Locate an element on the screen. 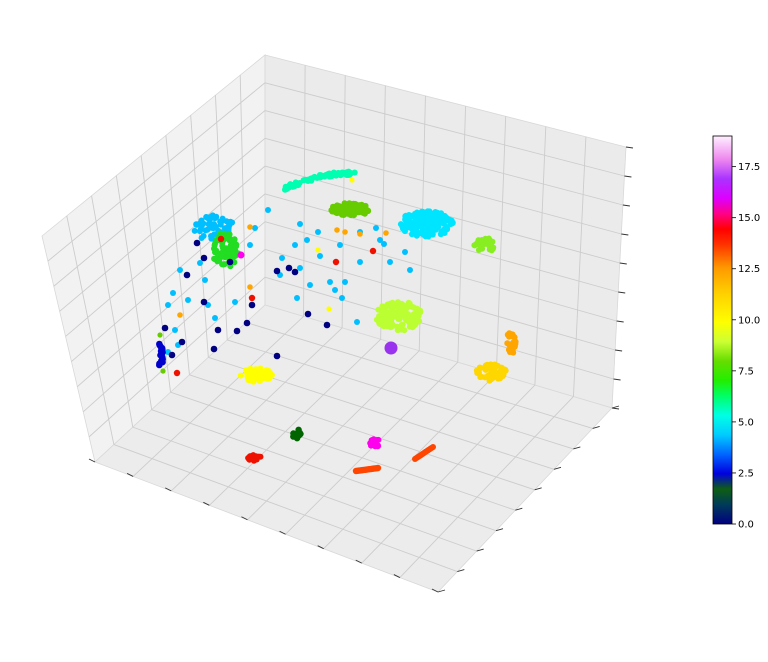 This screenshot has width=768, height=662. colorbar-tick-label: 12.5 is located at coordinates (749, 269).